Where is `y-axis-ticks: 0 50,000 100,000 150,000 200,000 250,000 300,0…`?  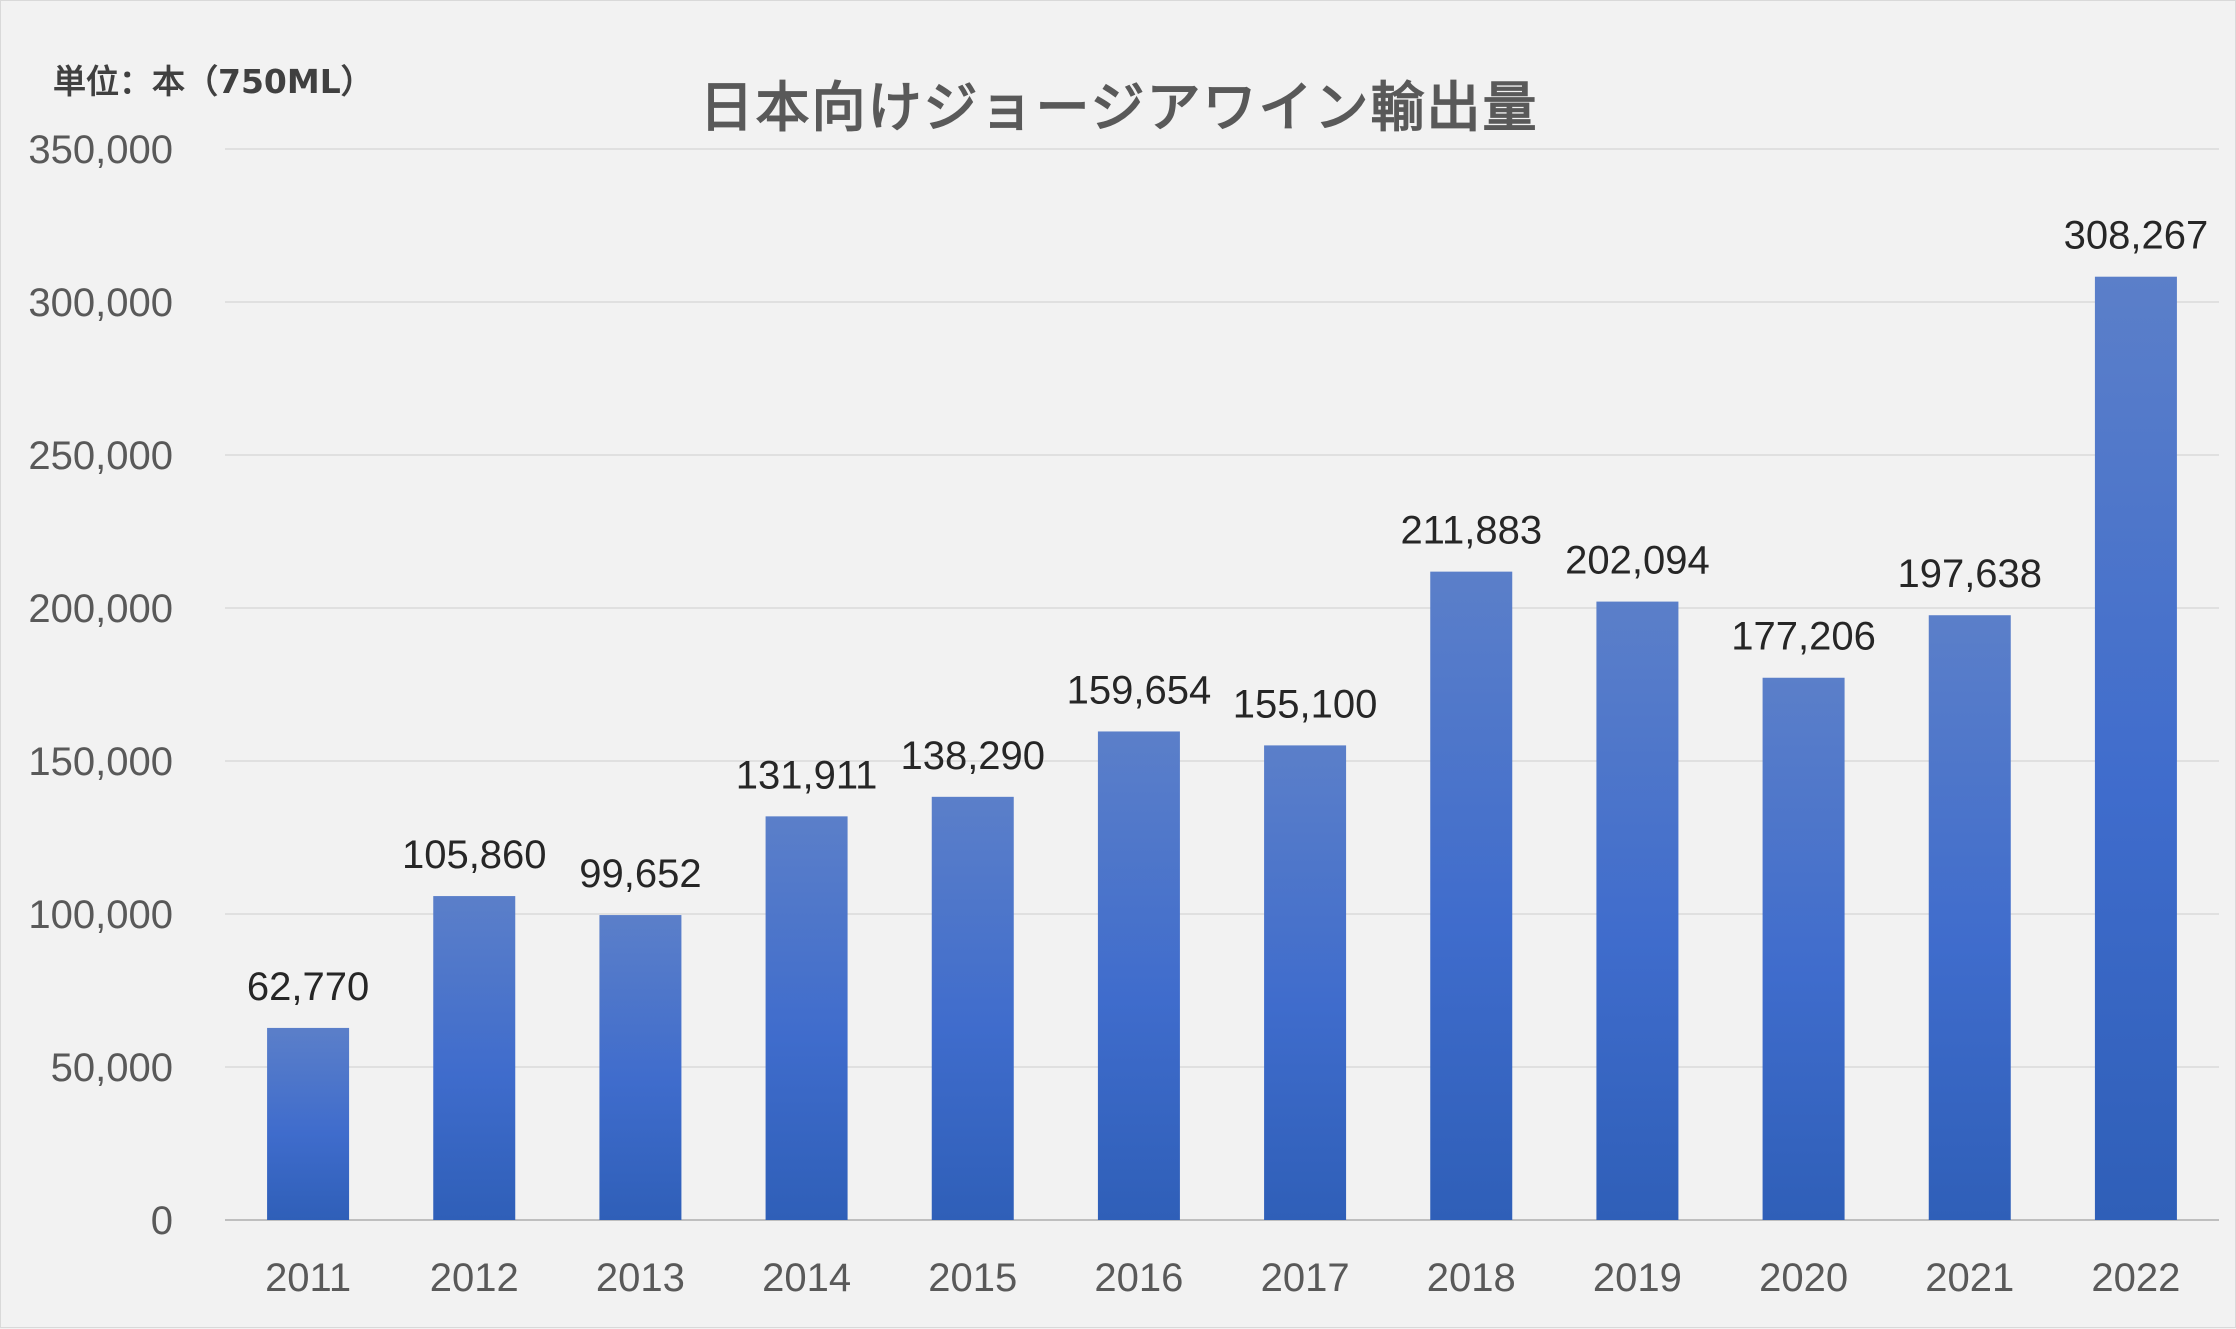
y-axis-ticks: 0 50,000 100,000 150,000 200,000 250,000 300,0… is located at coordinates (100, 685).